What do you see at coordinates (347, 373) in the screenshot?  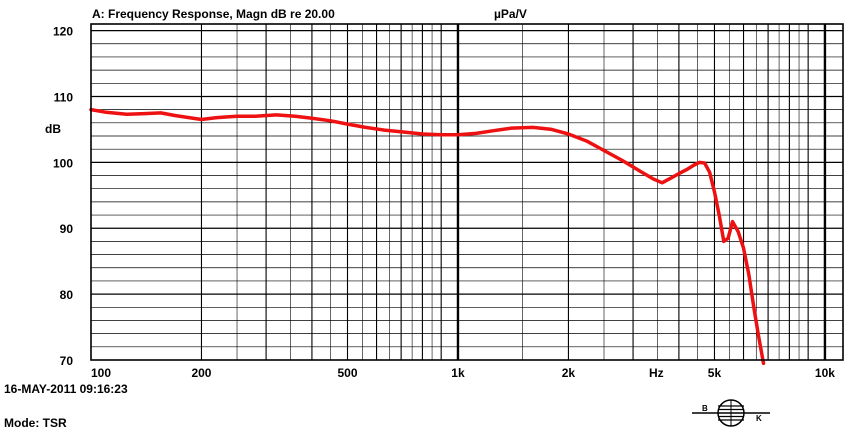 I see `x-tick-label: 500` at bounding box center [347, 373].